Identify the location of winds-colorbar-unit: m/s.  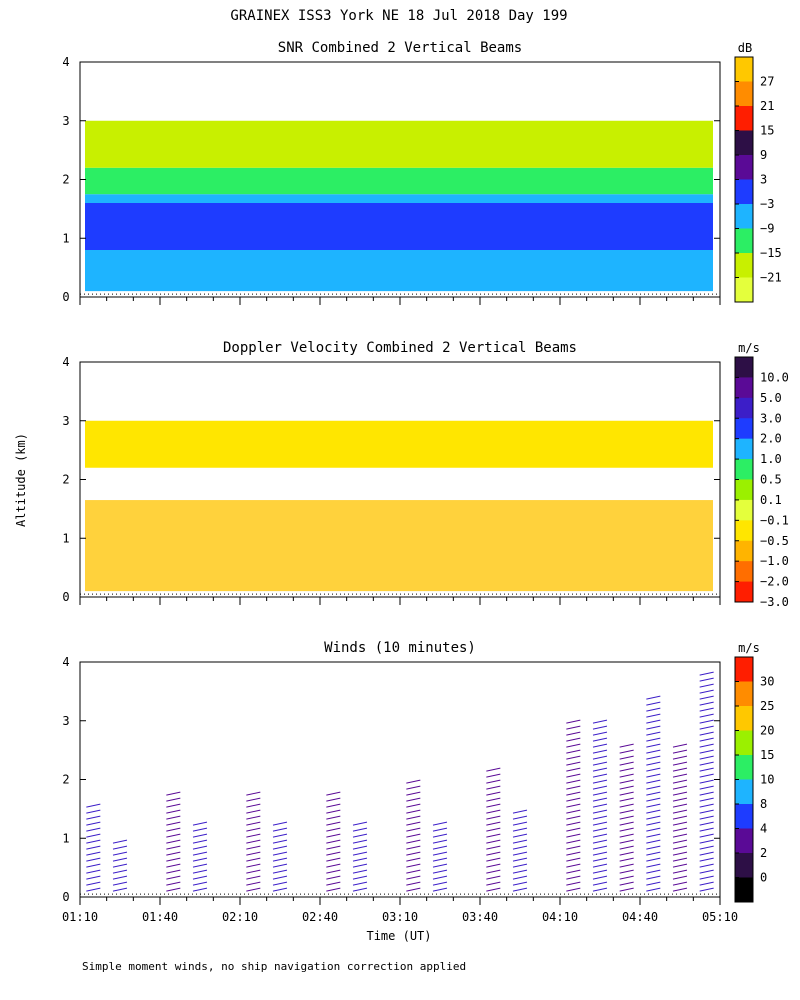
(749, 648).